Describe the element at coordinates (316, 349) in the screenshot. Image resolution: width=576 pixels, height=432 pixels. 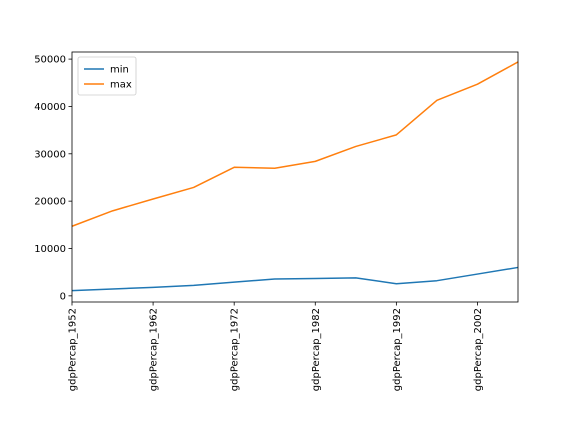
I see `x-tick-label: gdpPercap_1982` at that location.